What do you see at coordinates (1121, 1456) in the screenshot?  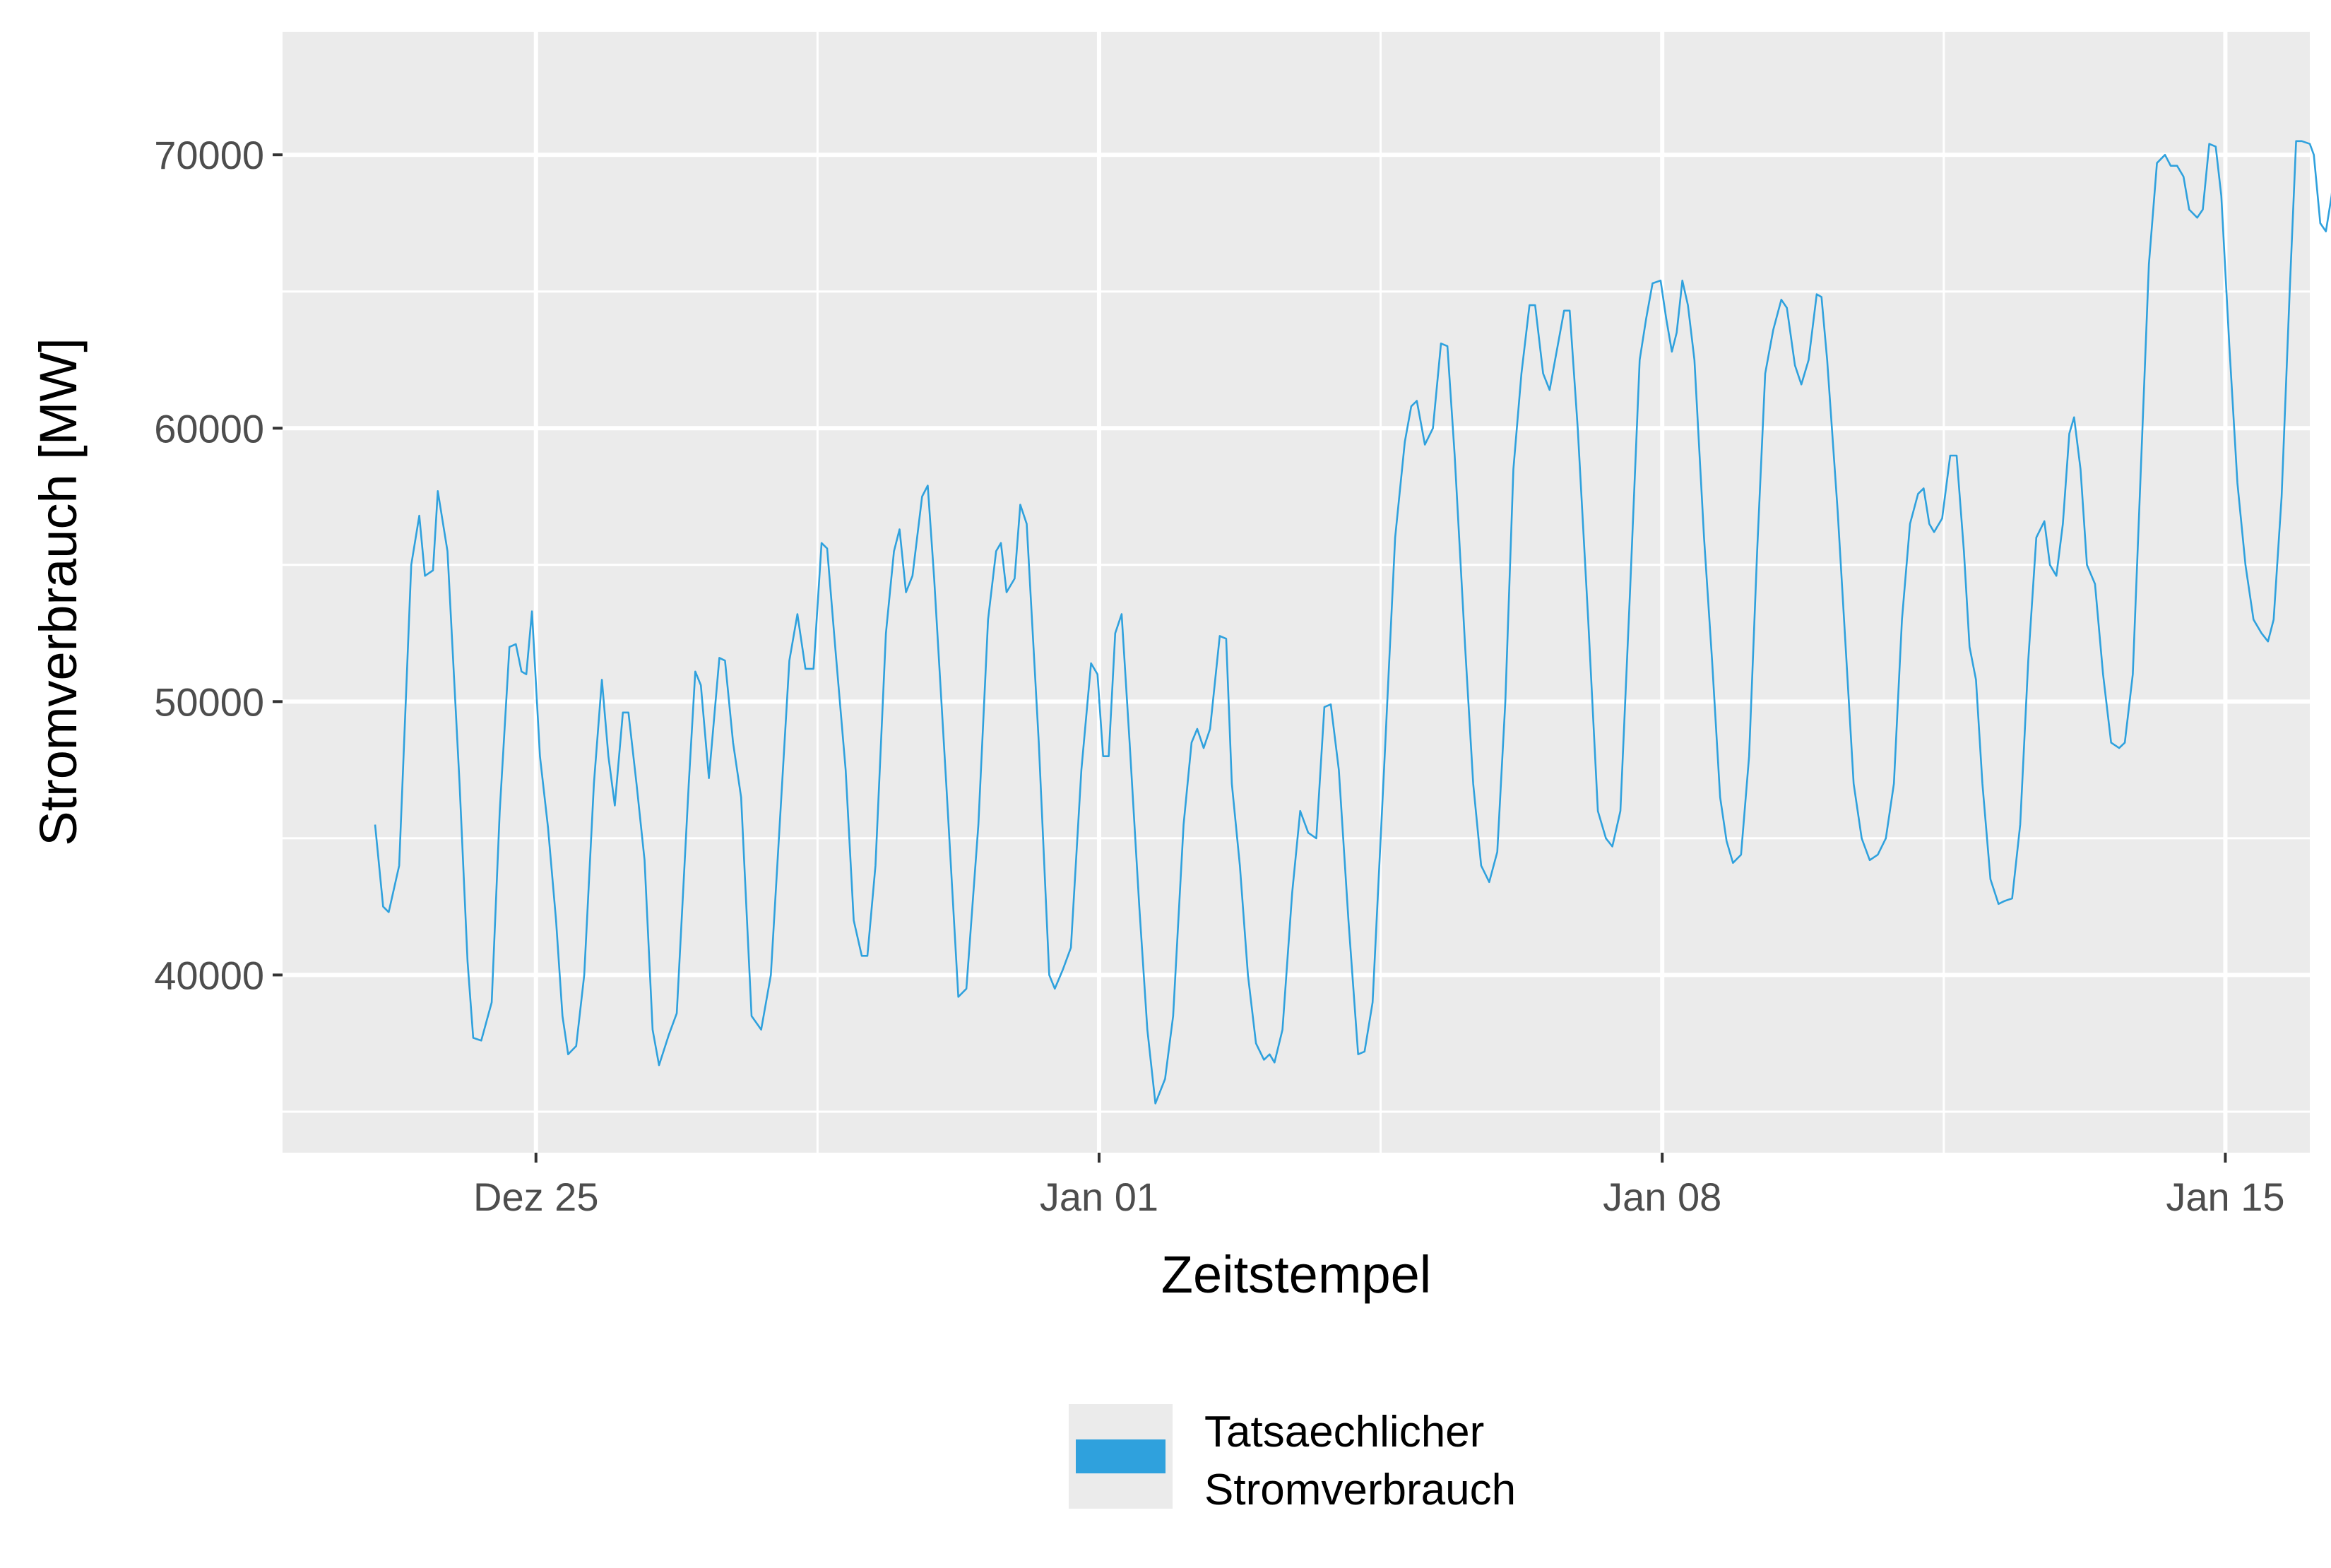 I see `legend-swatch` at bounding box center [1121, 1456].